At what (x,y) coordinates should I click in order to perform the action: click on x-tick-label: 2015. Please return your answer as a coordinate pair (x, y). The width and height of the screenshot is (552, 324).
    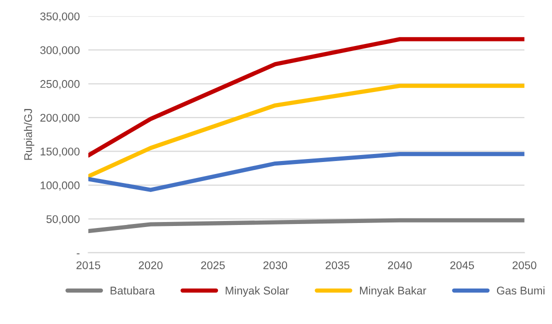
    Looking at the image, I should click on (88, 265).